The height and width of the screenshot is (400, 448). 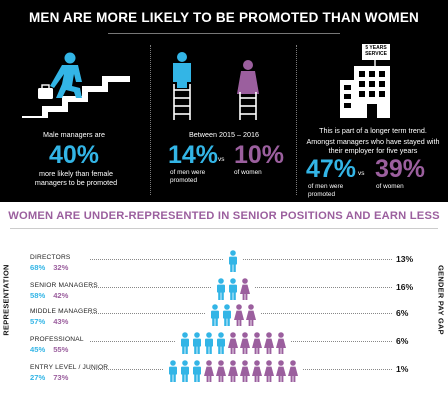 I want to click on women-percent: 32%, so click(x=61, y=267).